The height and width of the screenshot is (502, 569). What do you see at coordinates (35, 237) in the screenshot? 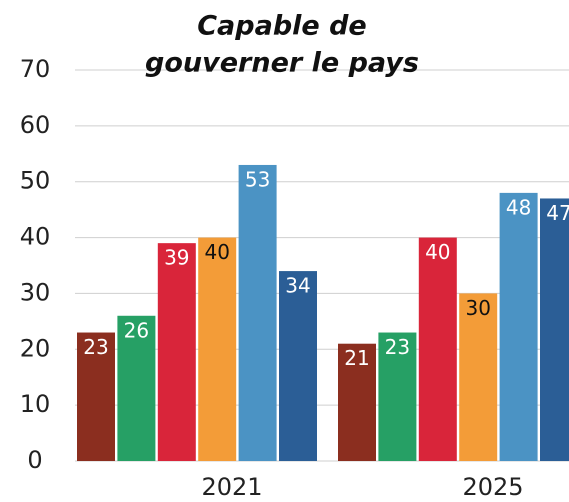
I see `y-tick-label: 40` at bounding box center [35, 237].